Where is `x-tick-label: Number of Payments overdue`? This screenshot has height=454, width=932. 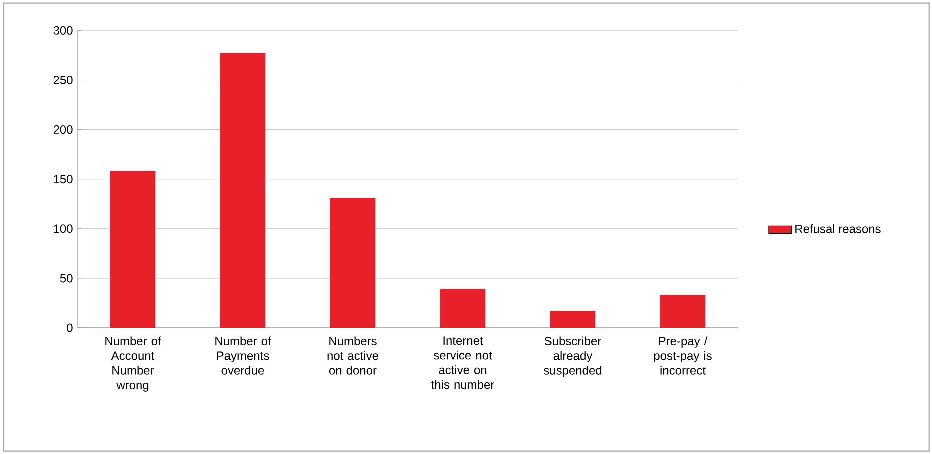
x-tick-label: Number of Payments overdue is located at coordinates (244, 355).